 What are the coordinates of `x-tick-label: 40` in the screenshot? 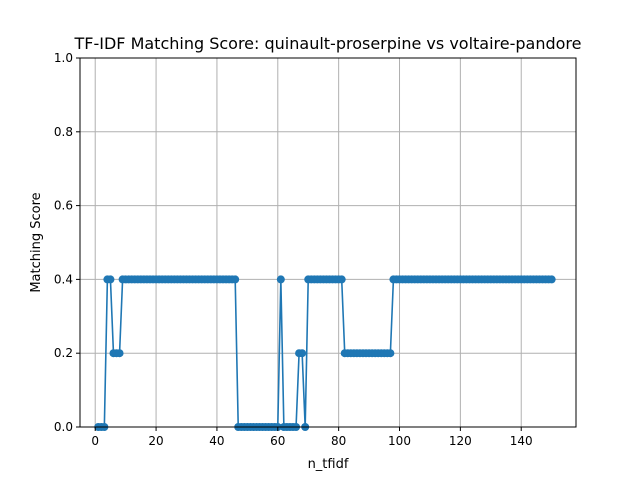 It's located at (216, 441).